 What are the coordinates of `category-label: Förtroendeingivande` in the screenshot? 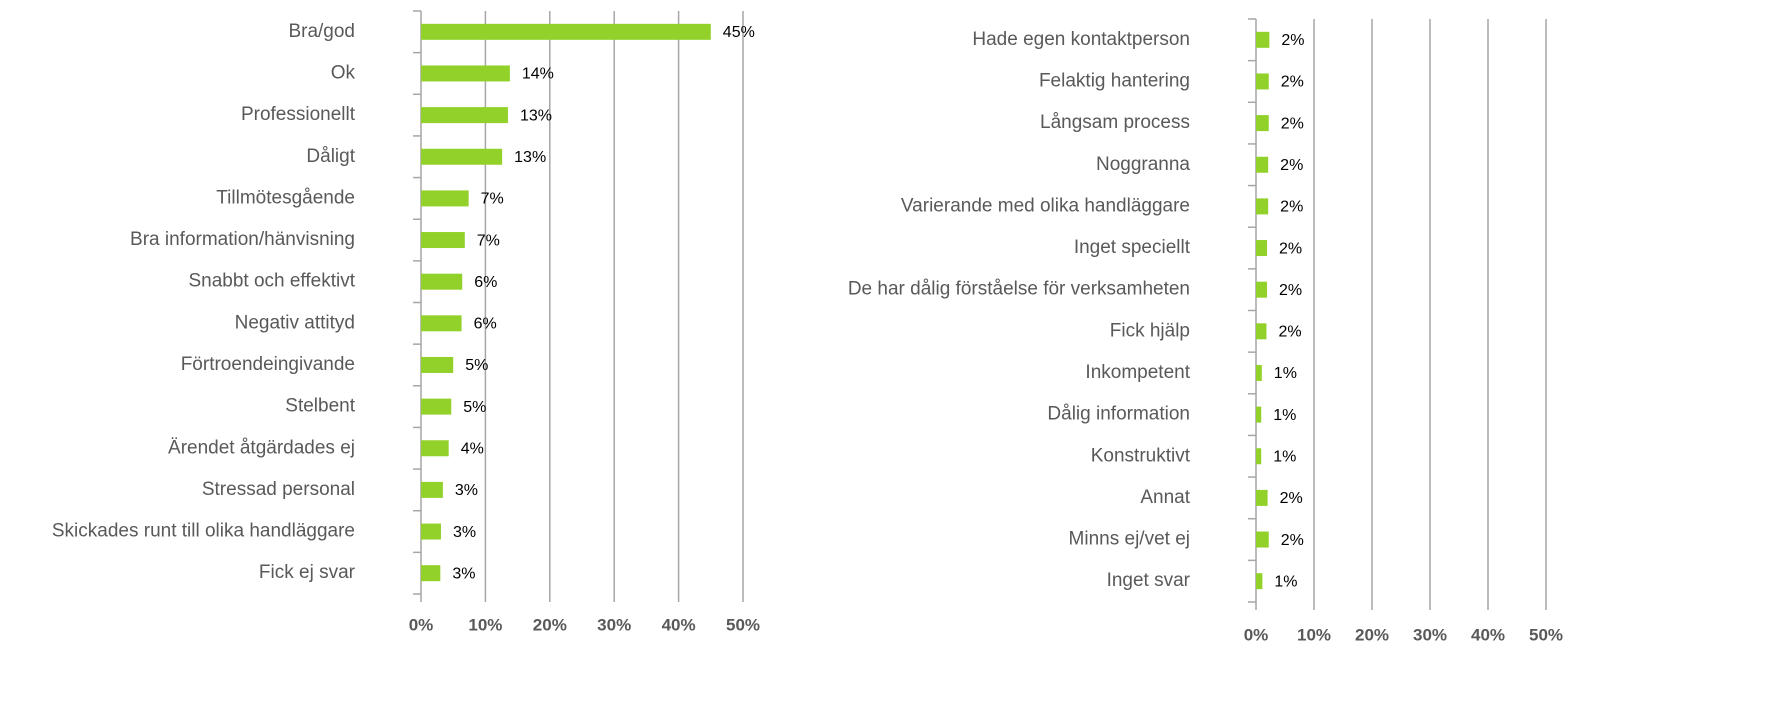 It's located at (268, 364).